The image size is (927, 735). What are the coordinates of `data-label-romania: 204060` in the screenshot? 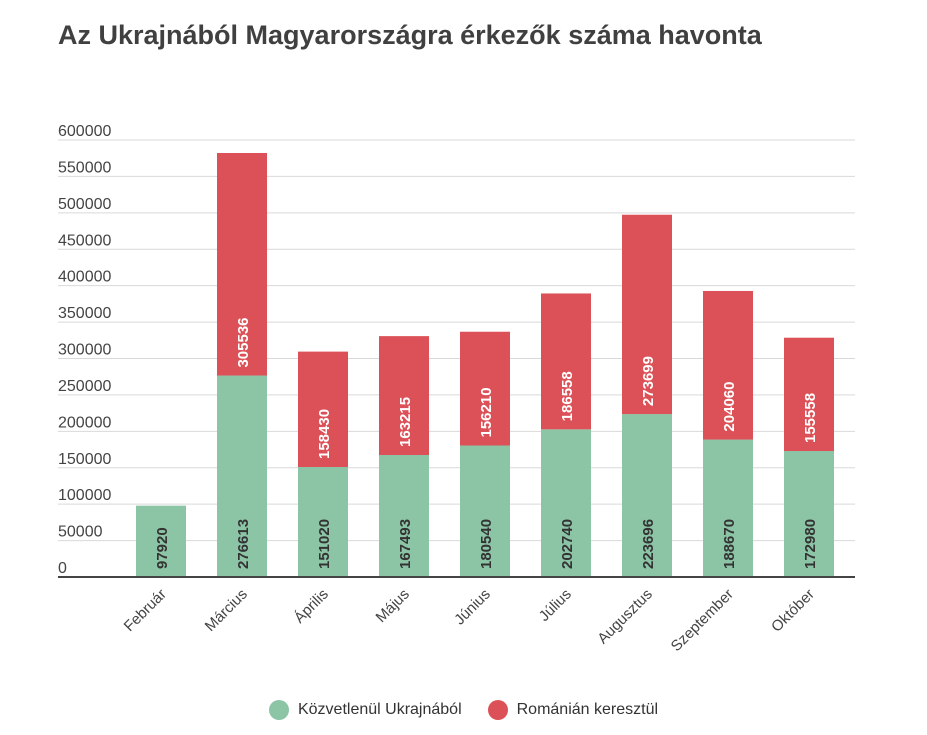 It's located at (729, 407).